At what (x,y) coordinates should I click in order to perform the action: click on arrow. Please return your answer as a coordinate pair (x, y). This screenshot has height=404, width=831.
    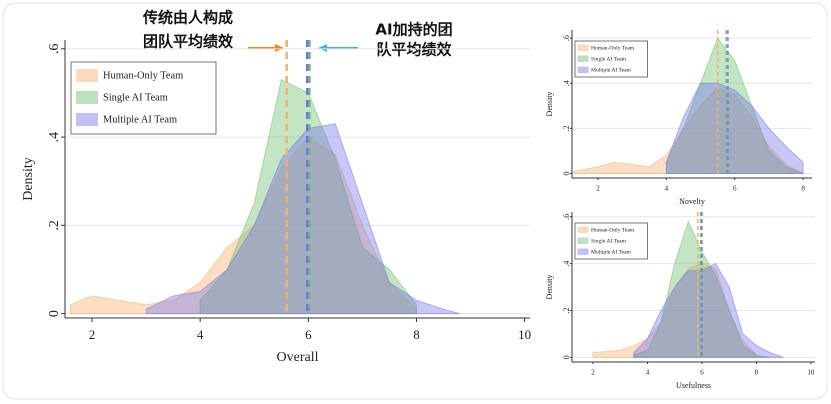
    Looking at the image, I should click on (303, 48).